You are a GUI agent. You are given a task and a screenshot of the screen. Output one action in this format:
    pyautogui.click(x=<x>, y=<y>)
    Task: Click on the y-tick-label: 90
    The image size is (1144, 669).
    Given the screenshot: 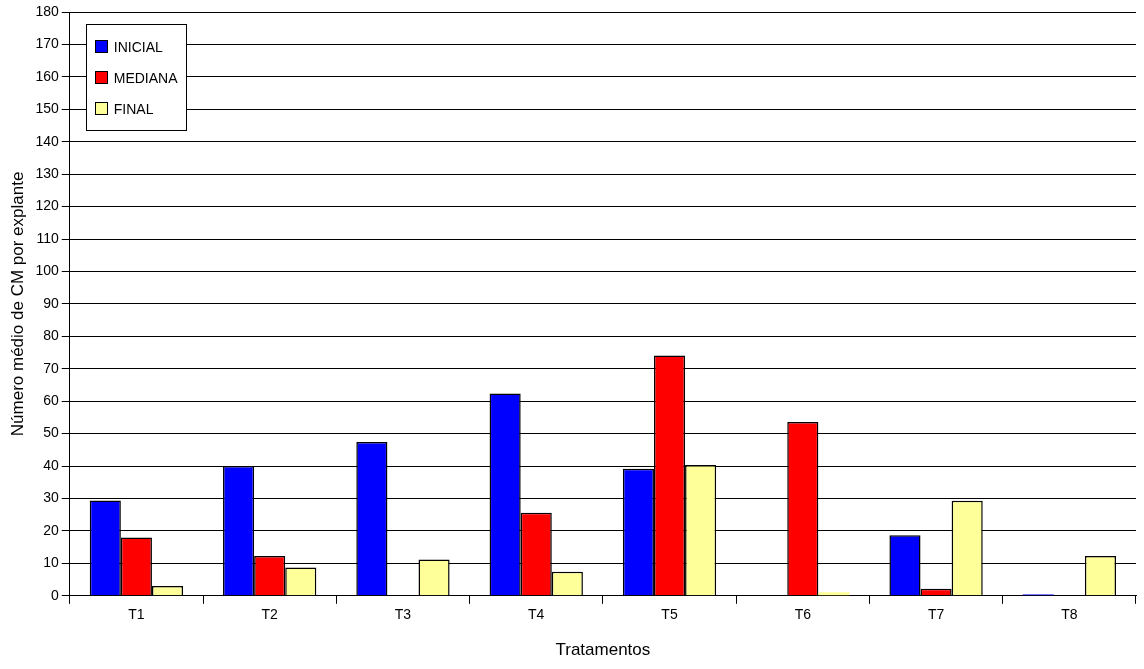 What is the action you would take?
    pyautogui.click(x=51, y=302)
    